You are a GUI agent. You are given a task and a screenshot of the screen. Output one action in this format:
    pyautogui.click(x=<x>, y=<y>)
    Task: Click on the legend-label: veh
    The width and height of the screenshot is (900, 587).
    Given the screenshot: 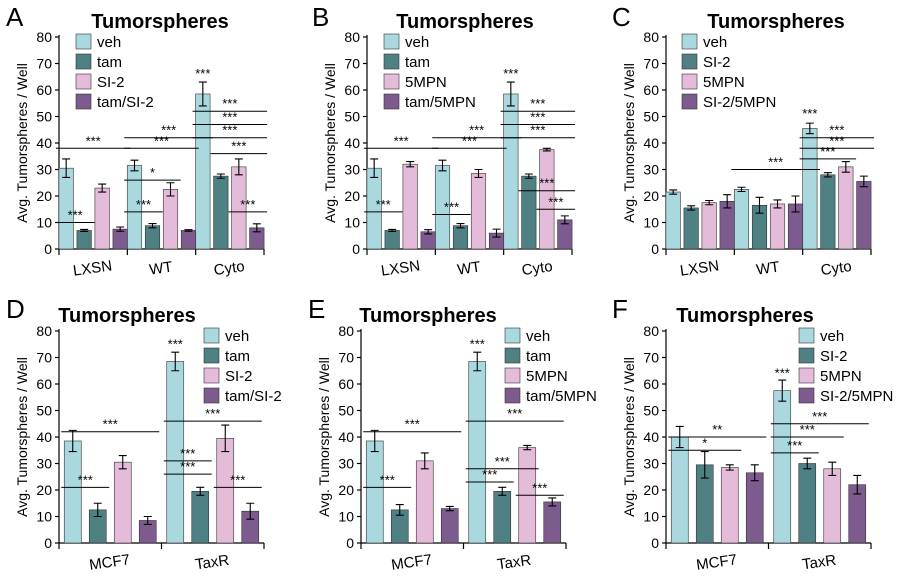 What is the action you would take?
    pyautogui.click(x=715, y=42)
    